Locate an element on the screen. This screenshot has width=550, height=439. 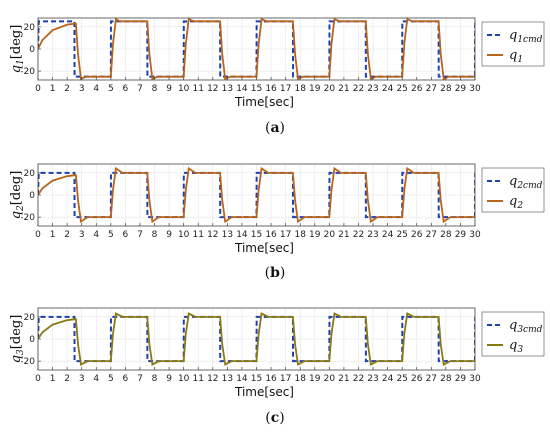
x-tick-label: 23 is located at coordinates (372, 235).